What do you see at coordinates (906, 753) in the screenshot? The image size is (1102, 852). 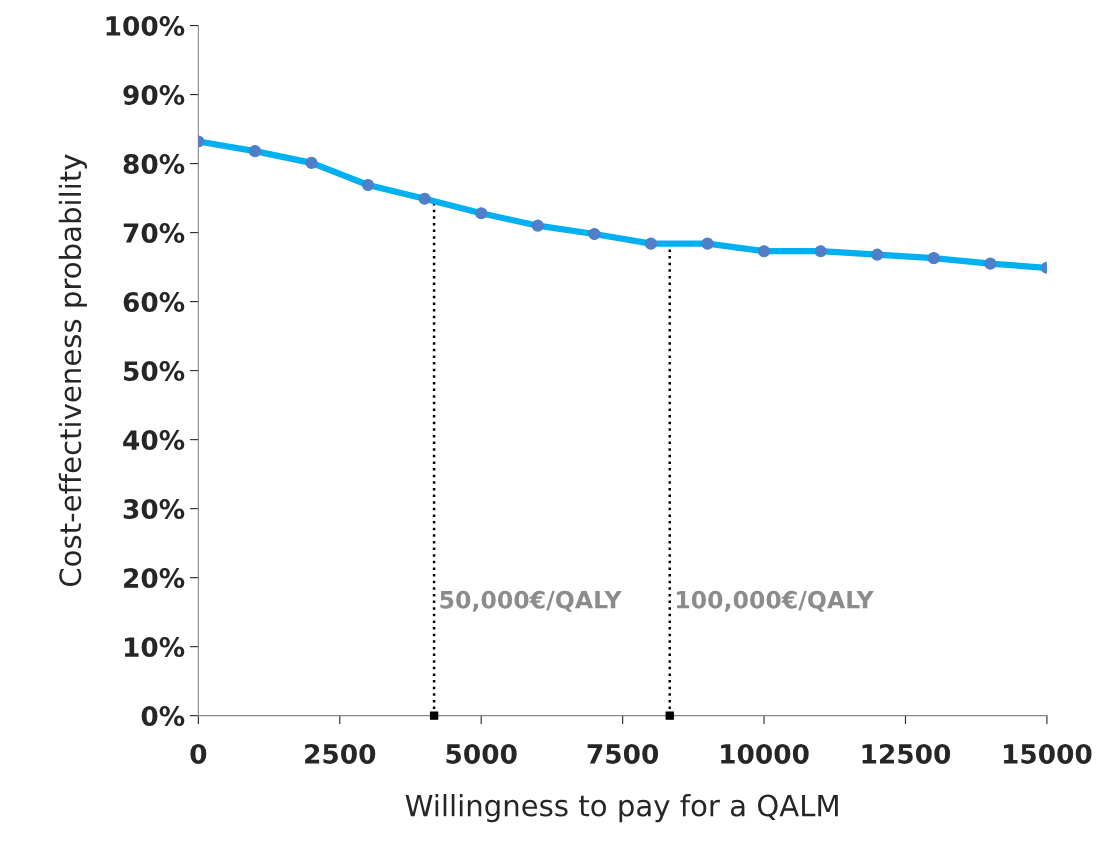 I see `x-tick-label: 12500` at bounding box center [906, 753].